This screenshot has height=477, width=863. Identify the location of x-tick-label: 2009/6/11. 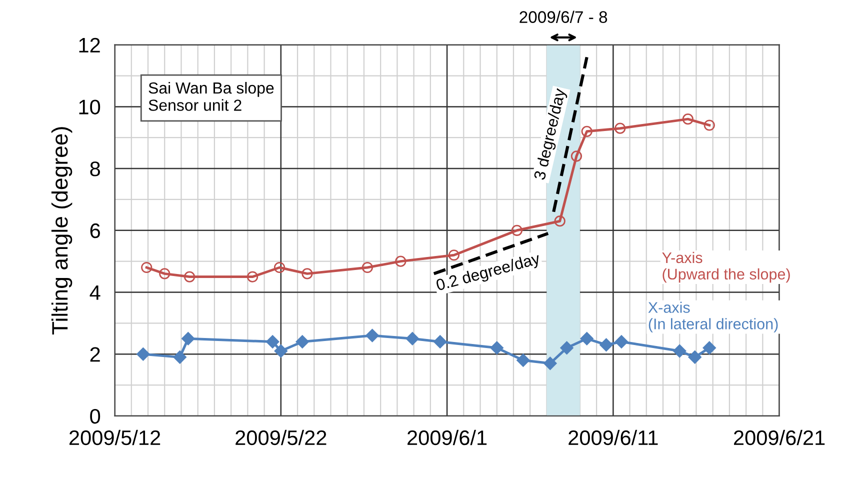
(613, 438).